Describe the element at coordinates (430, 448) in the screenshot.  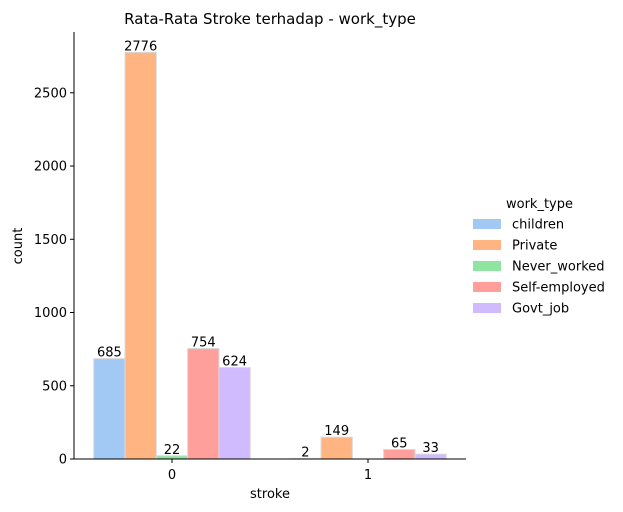
I see `data-label-govt-job-stroke-1: 33` at that location.